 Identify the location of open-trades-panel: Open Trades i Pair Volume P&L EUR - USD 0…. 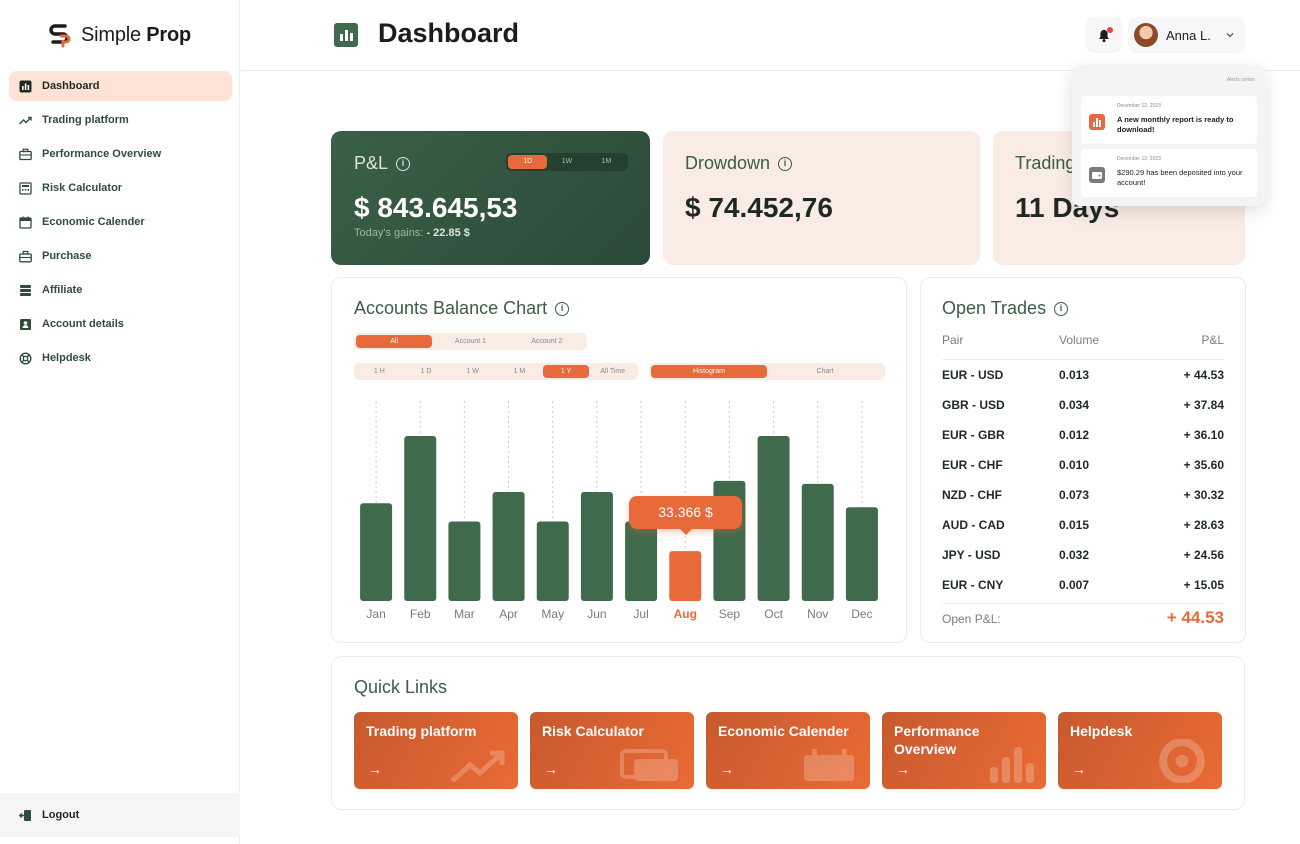
(1083, 460).